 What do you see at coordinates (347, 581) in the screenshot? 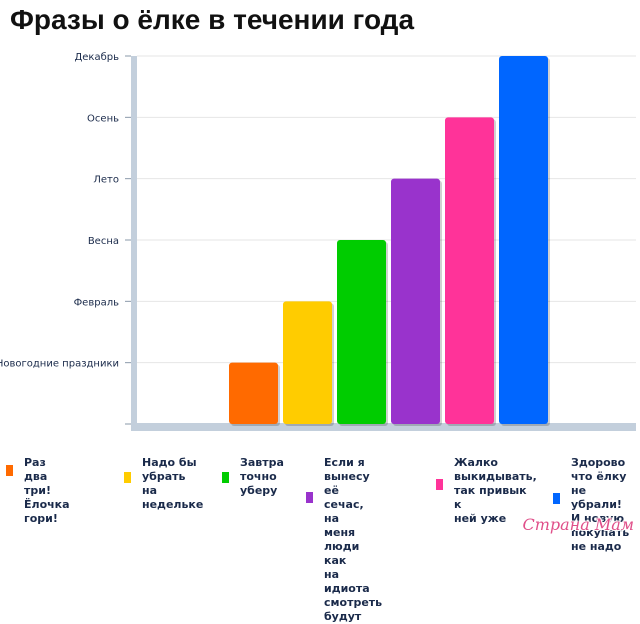
I see `legend-label-line: на идиота` at bounding box center [347, 581].